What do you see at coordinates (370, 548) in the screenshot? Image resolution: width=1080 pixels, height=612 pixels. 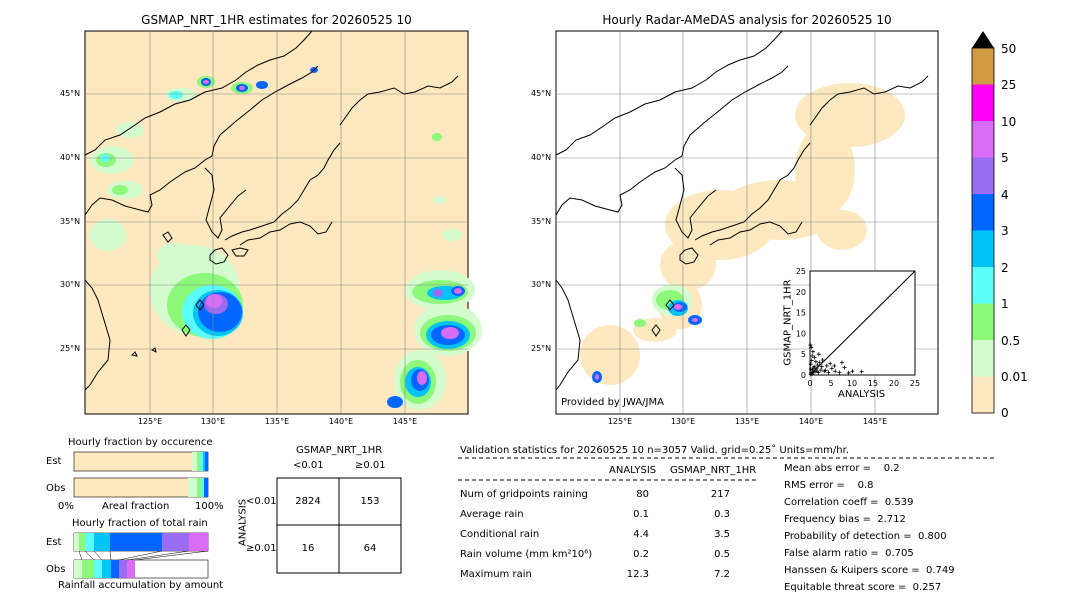 I see `contingency-cell: 64` at bounding box center [370, 548].